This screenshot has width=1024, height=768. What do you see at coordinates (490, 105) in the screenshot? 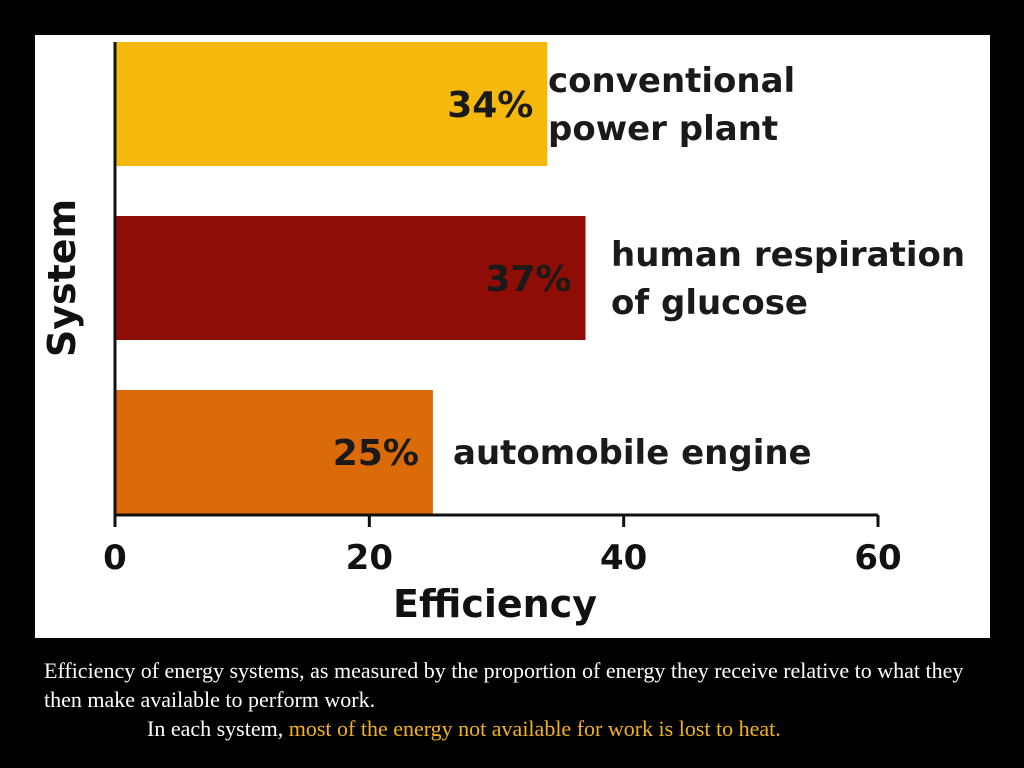
I see `bar-value-label-1: 34%` at bounding box center [490, 105].